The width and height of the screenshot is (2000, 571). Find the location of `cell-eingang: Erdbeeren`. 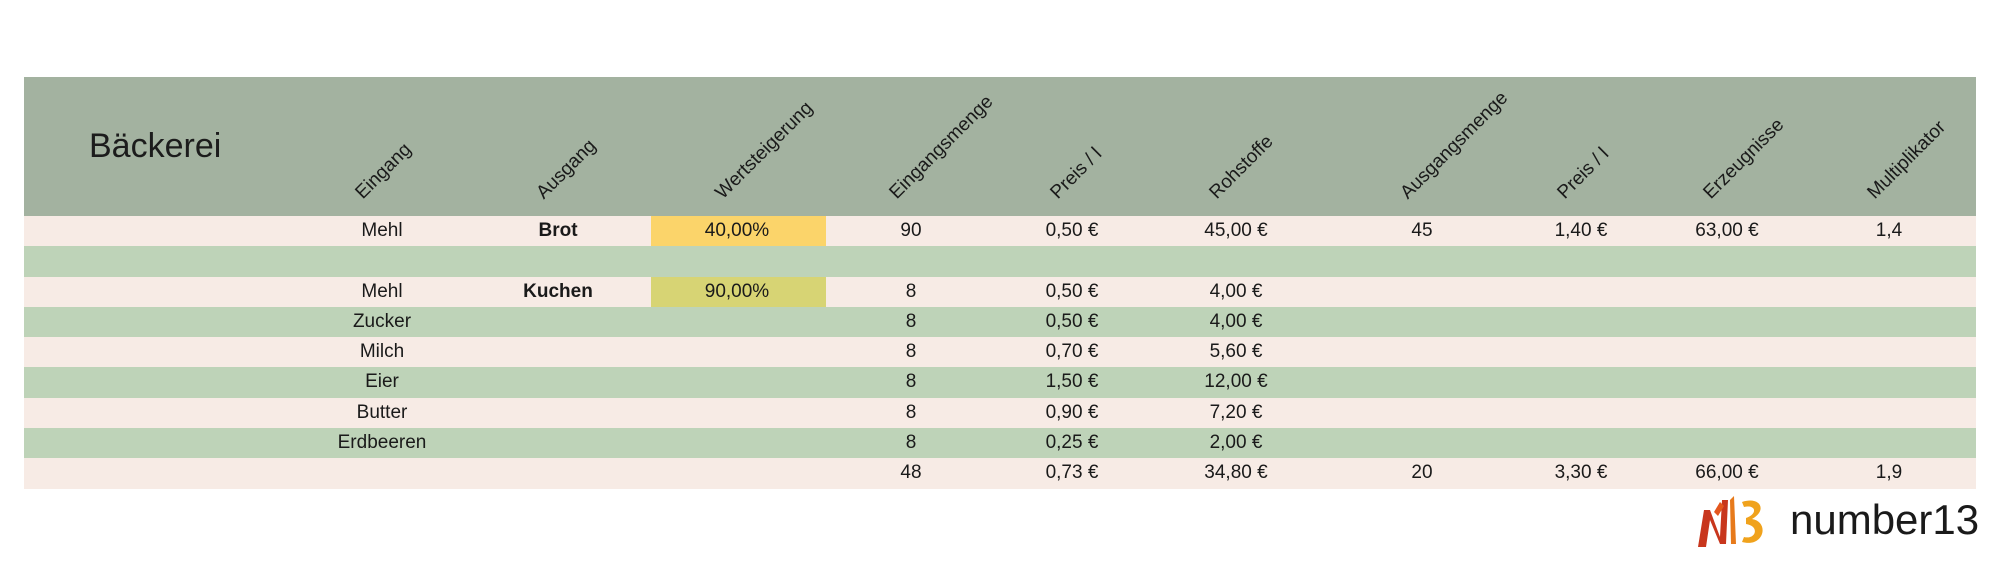

cell-eingang: Erdbeeren is located at coordinates (382, 443).